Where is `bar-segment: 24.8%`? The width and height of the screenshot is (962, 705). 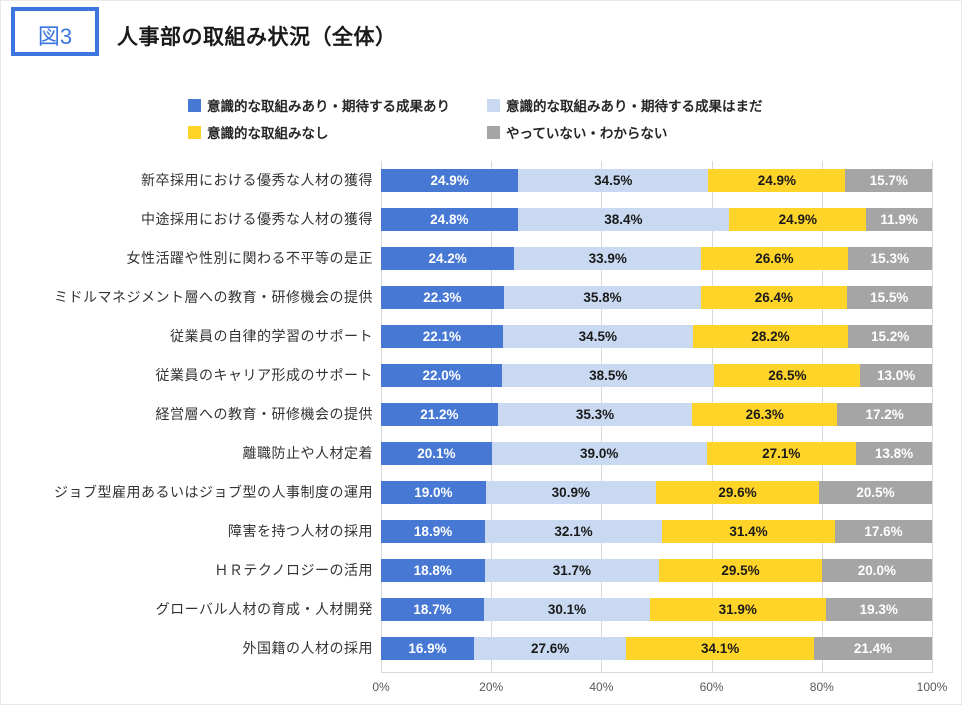
bar-segment: 24.8% is located at coordinates (449, 219).